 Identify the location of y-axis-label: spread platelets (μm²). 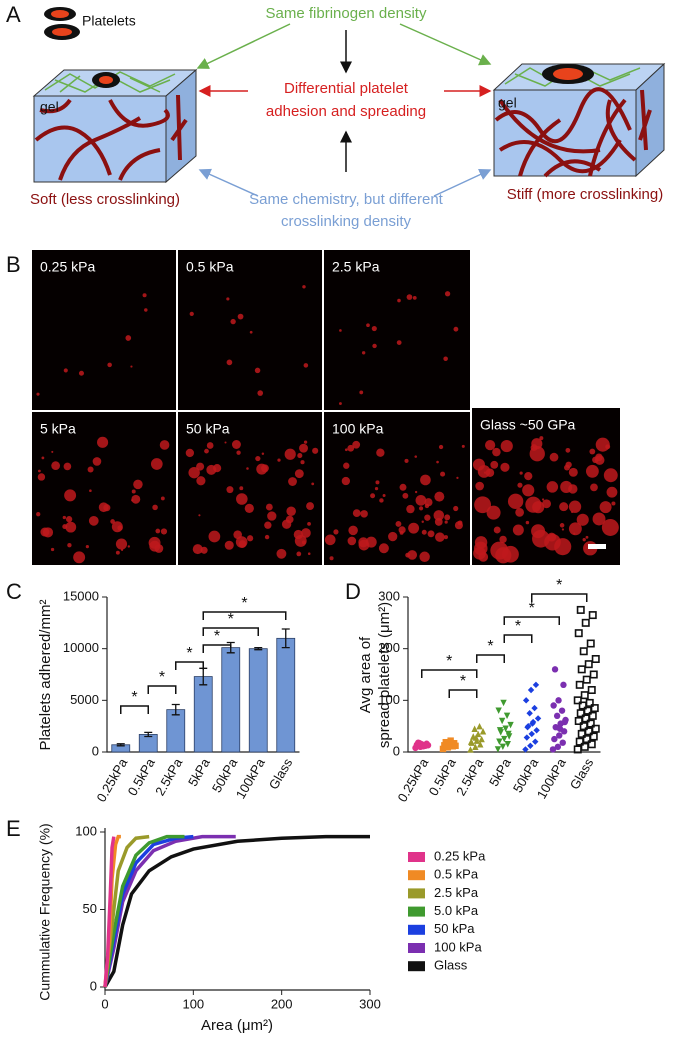
(384, 675).